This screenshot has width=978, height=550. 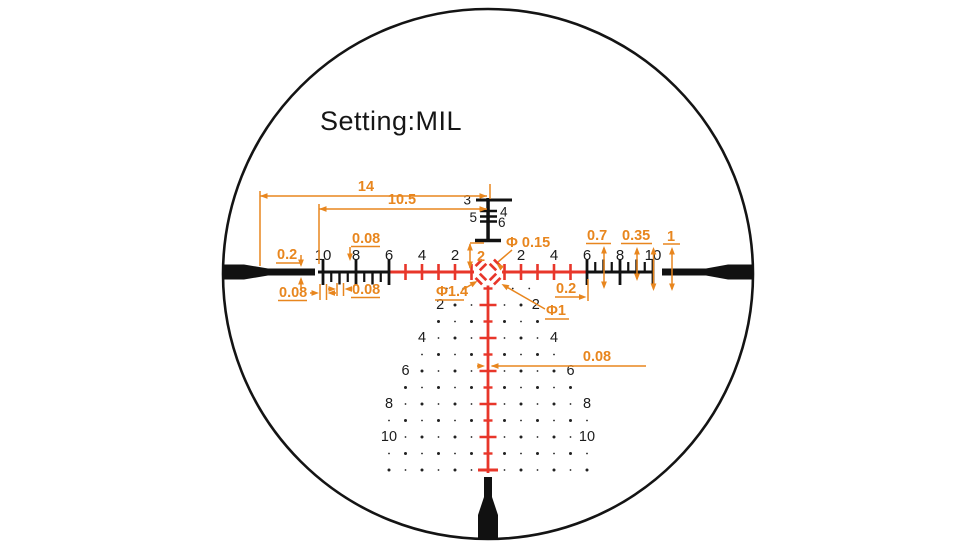 What do you see at coordinates (488, 255) in the screenshot?
I see `horizontal-numbers: 108642246810` at bounding box center [488, 255].